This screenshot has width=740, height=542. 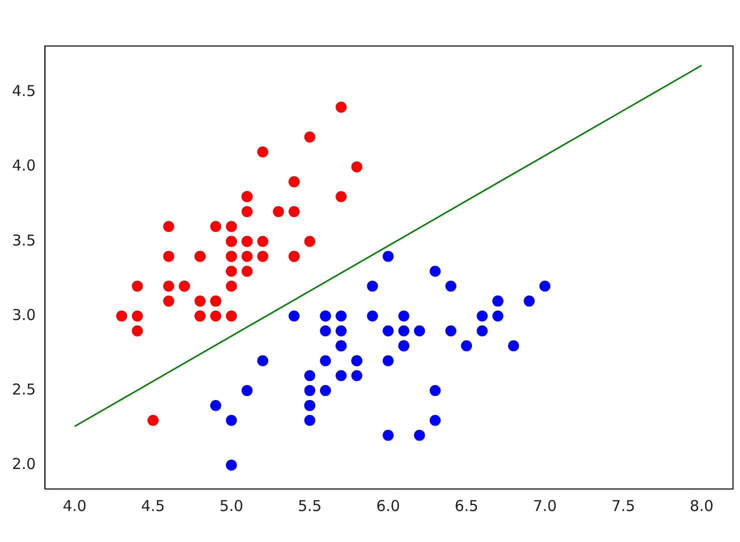 What do you see at coordinates (24, 165) in the screenshot?
I see `y-tick-label: 4.0` at bounding box center [24, 165].